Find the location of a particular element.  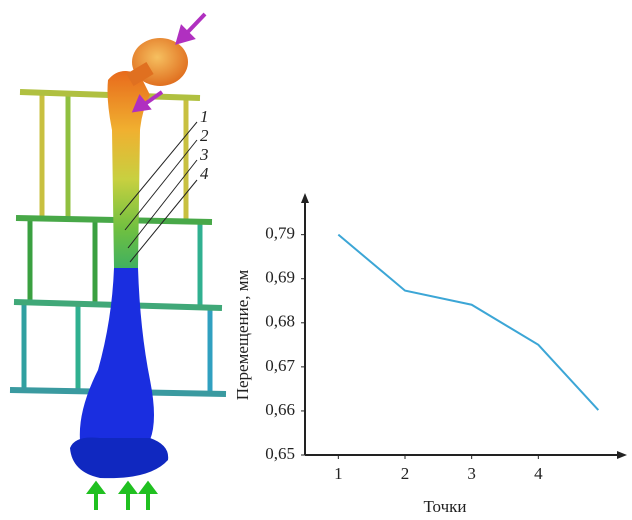

point-label: 4 is located at coordinates (204, 173).